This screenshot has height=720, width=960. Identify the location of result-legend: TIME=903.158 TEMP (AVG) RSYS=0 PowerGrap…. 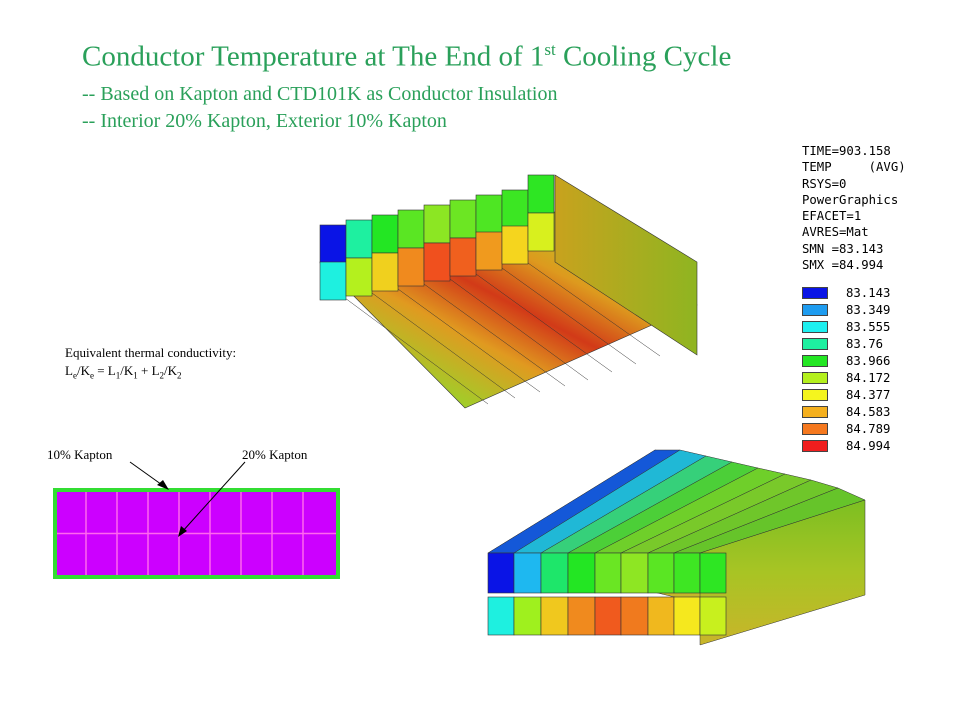
(854, 208).